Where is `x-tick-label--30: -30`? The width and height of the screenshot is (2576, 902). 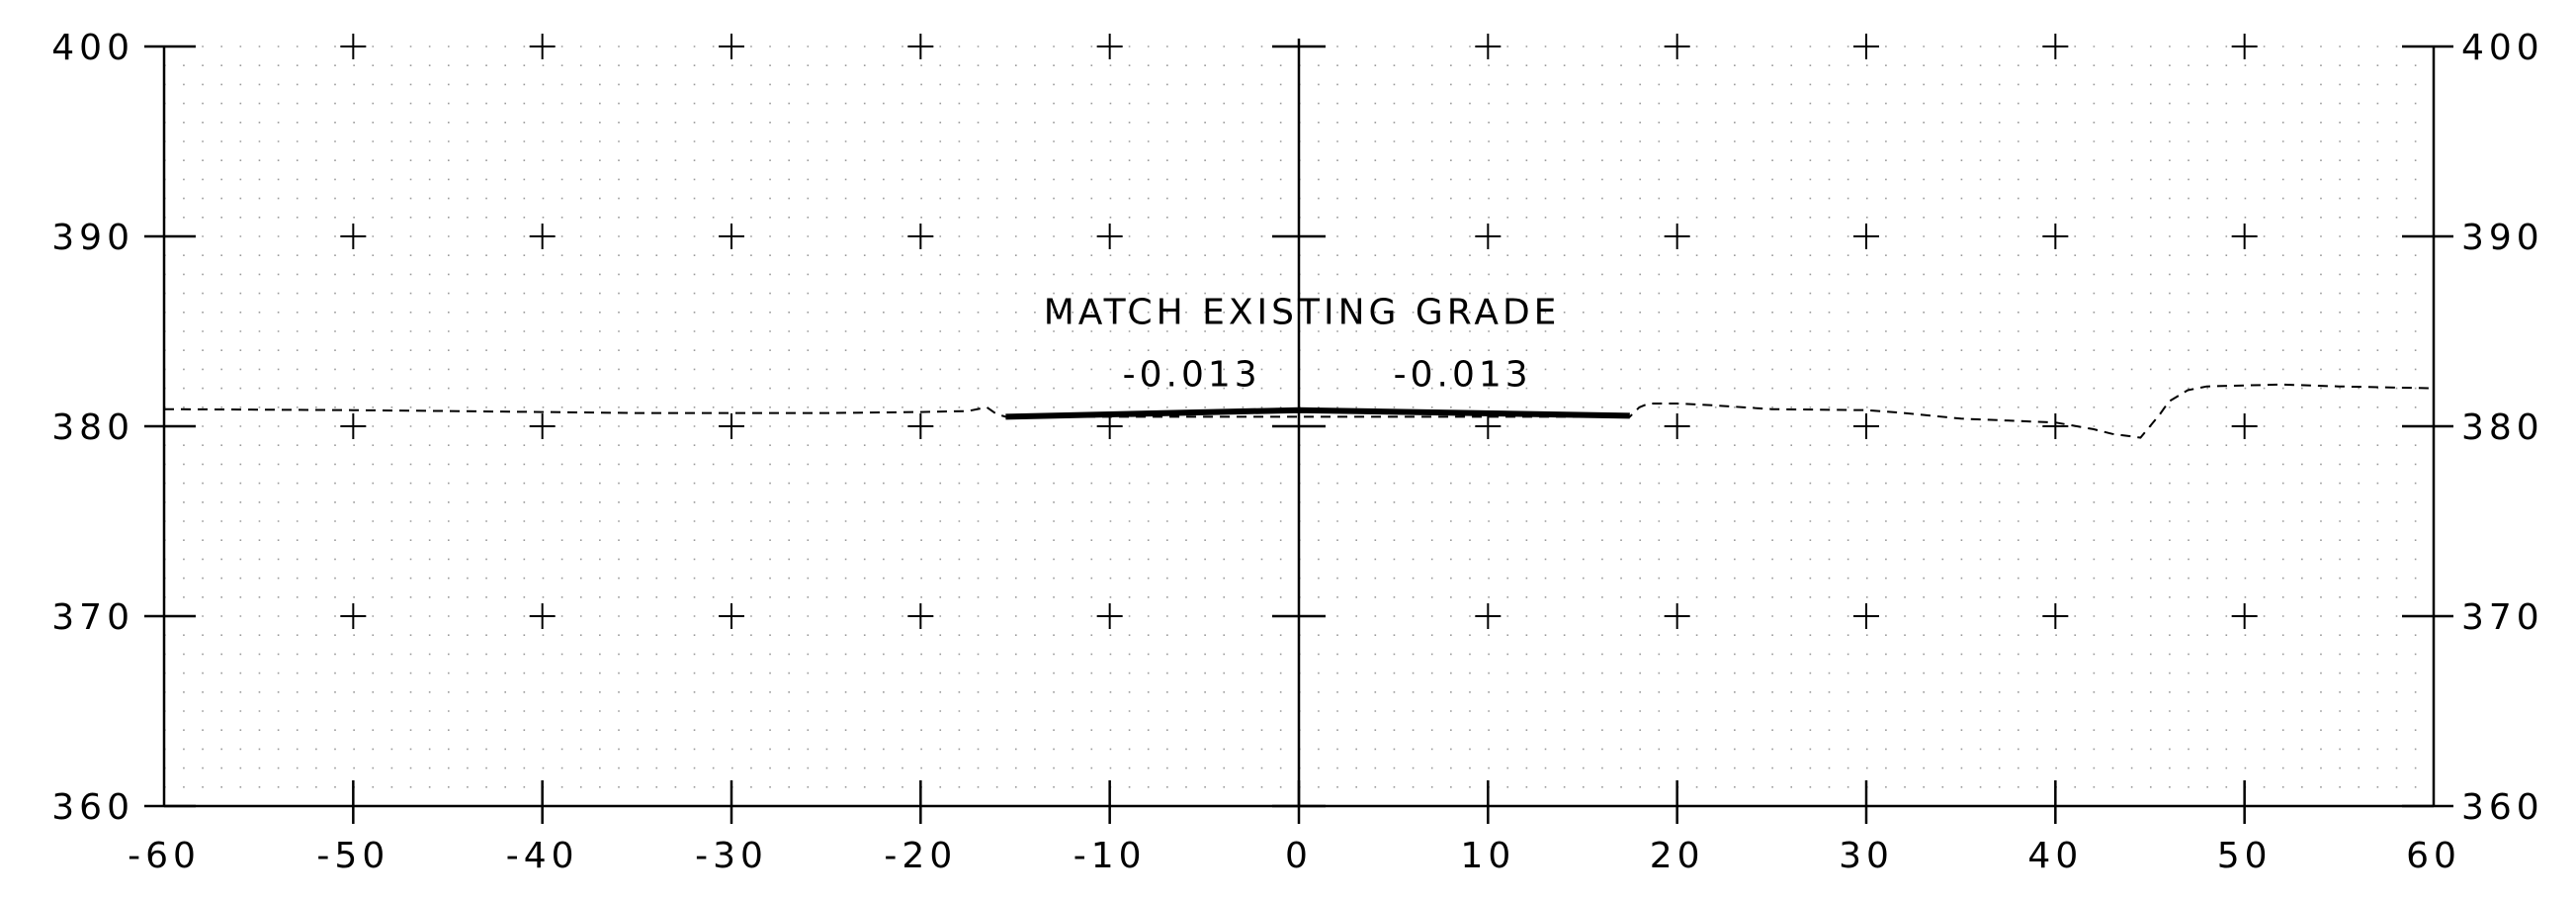 x-tick-label--30: -30 is located at coordinates (731, 856).